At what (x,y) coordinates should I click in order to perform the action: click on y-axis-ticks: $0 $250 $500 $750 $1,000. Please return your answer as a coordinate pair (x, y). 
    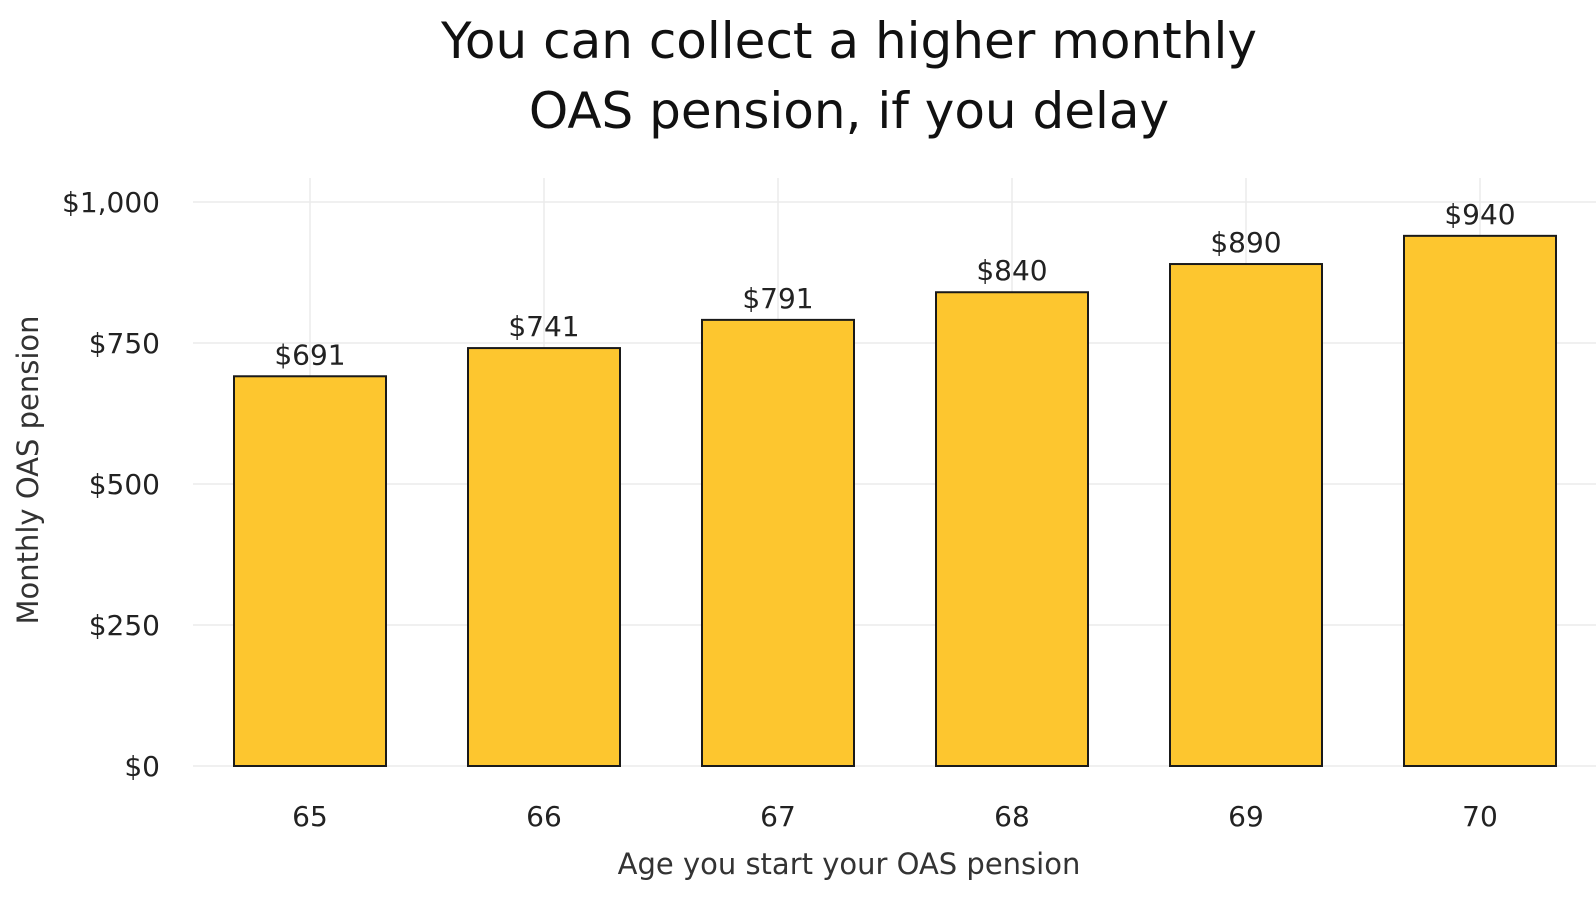
    Looking at the image, I should click on (111, 484).